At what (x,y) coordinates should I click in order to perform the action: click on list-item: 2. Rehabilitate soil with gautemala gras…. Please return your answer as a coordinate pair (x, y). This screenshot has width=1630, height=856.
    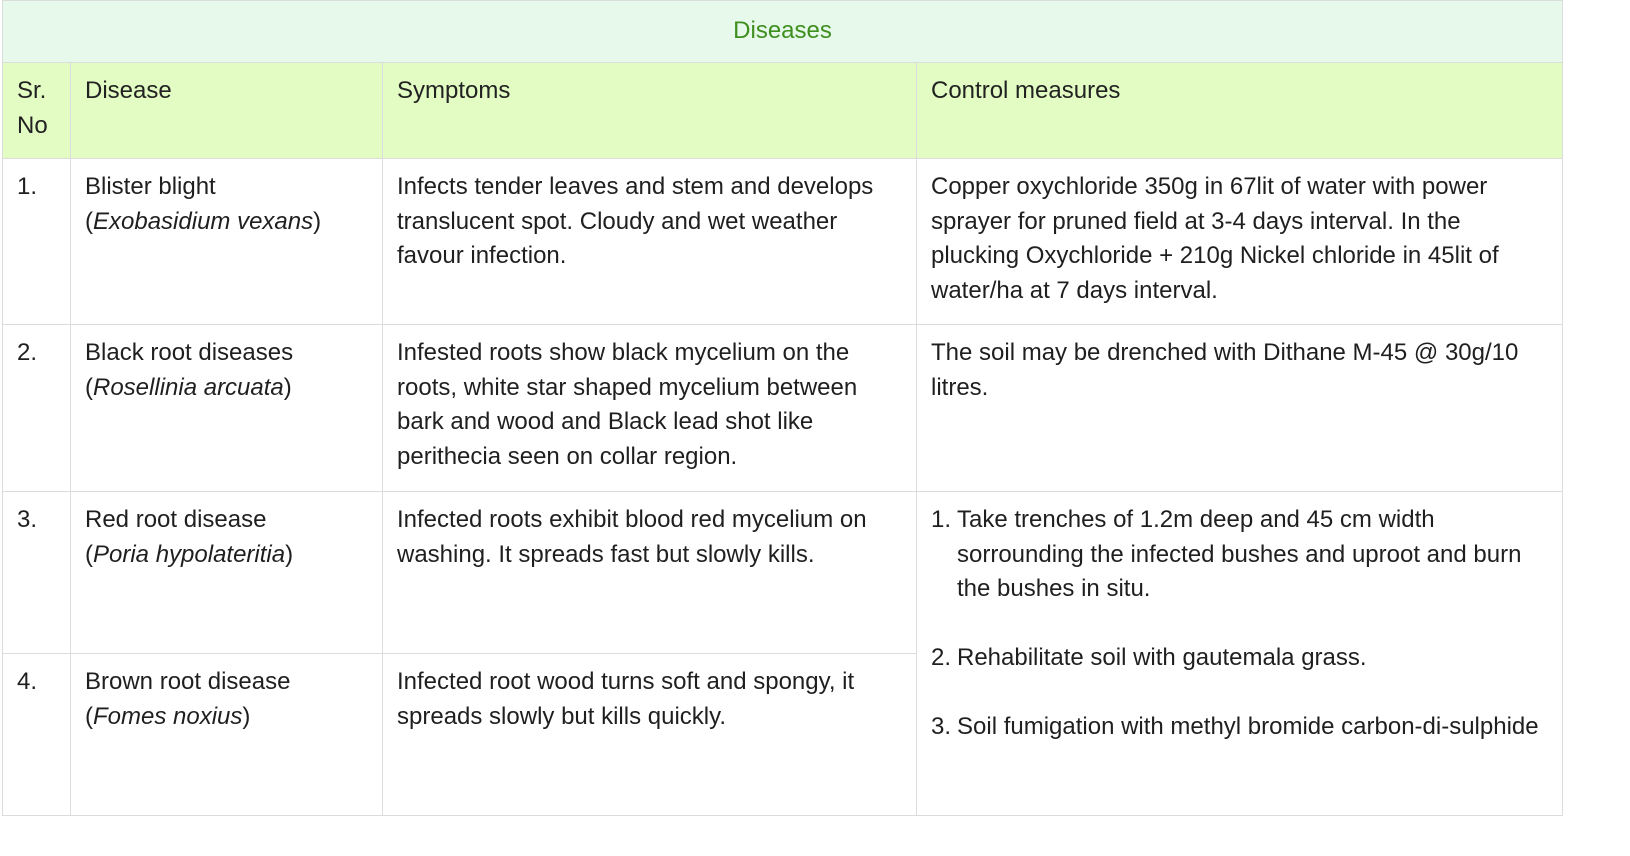
    Looking at the image, I should click on (1239, 658).